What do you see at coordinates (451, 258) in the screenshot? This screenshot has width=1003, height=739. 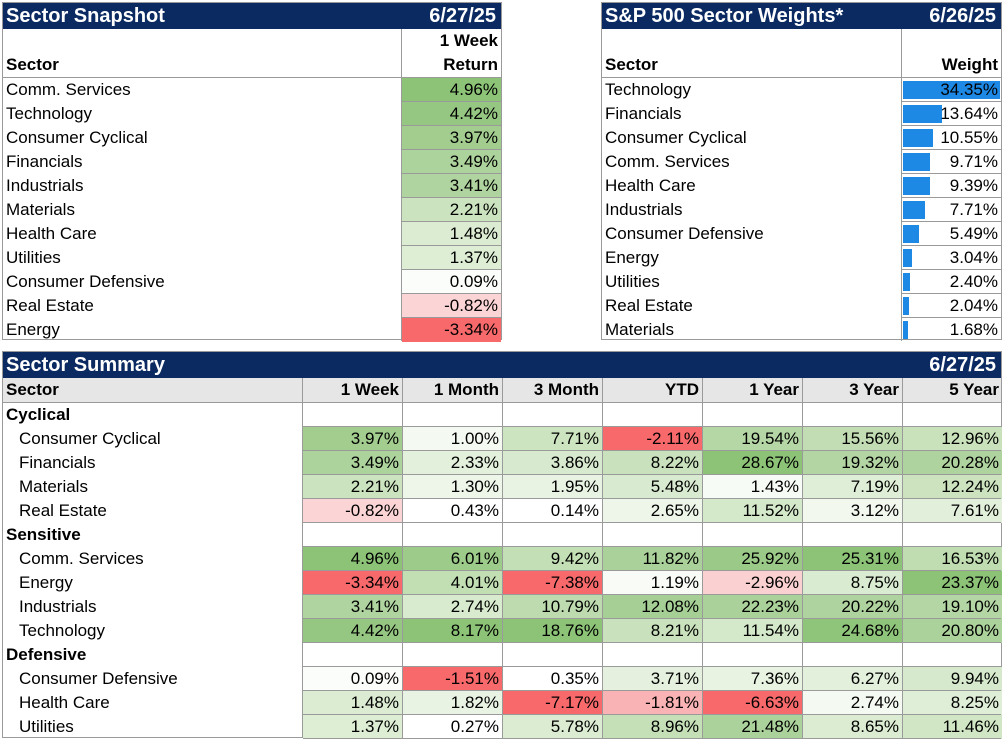 I see `snapshot-return-value: 1.37%` at bounding box center [451, 258].